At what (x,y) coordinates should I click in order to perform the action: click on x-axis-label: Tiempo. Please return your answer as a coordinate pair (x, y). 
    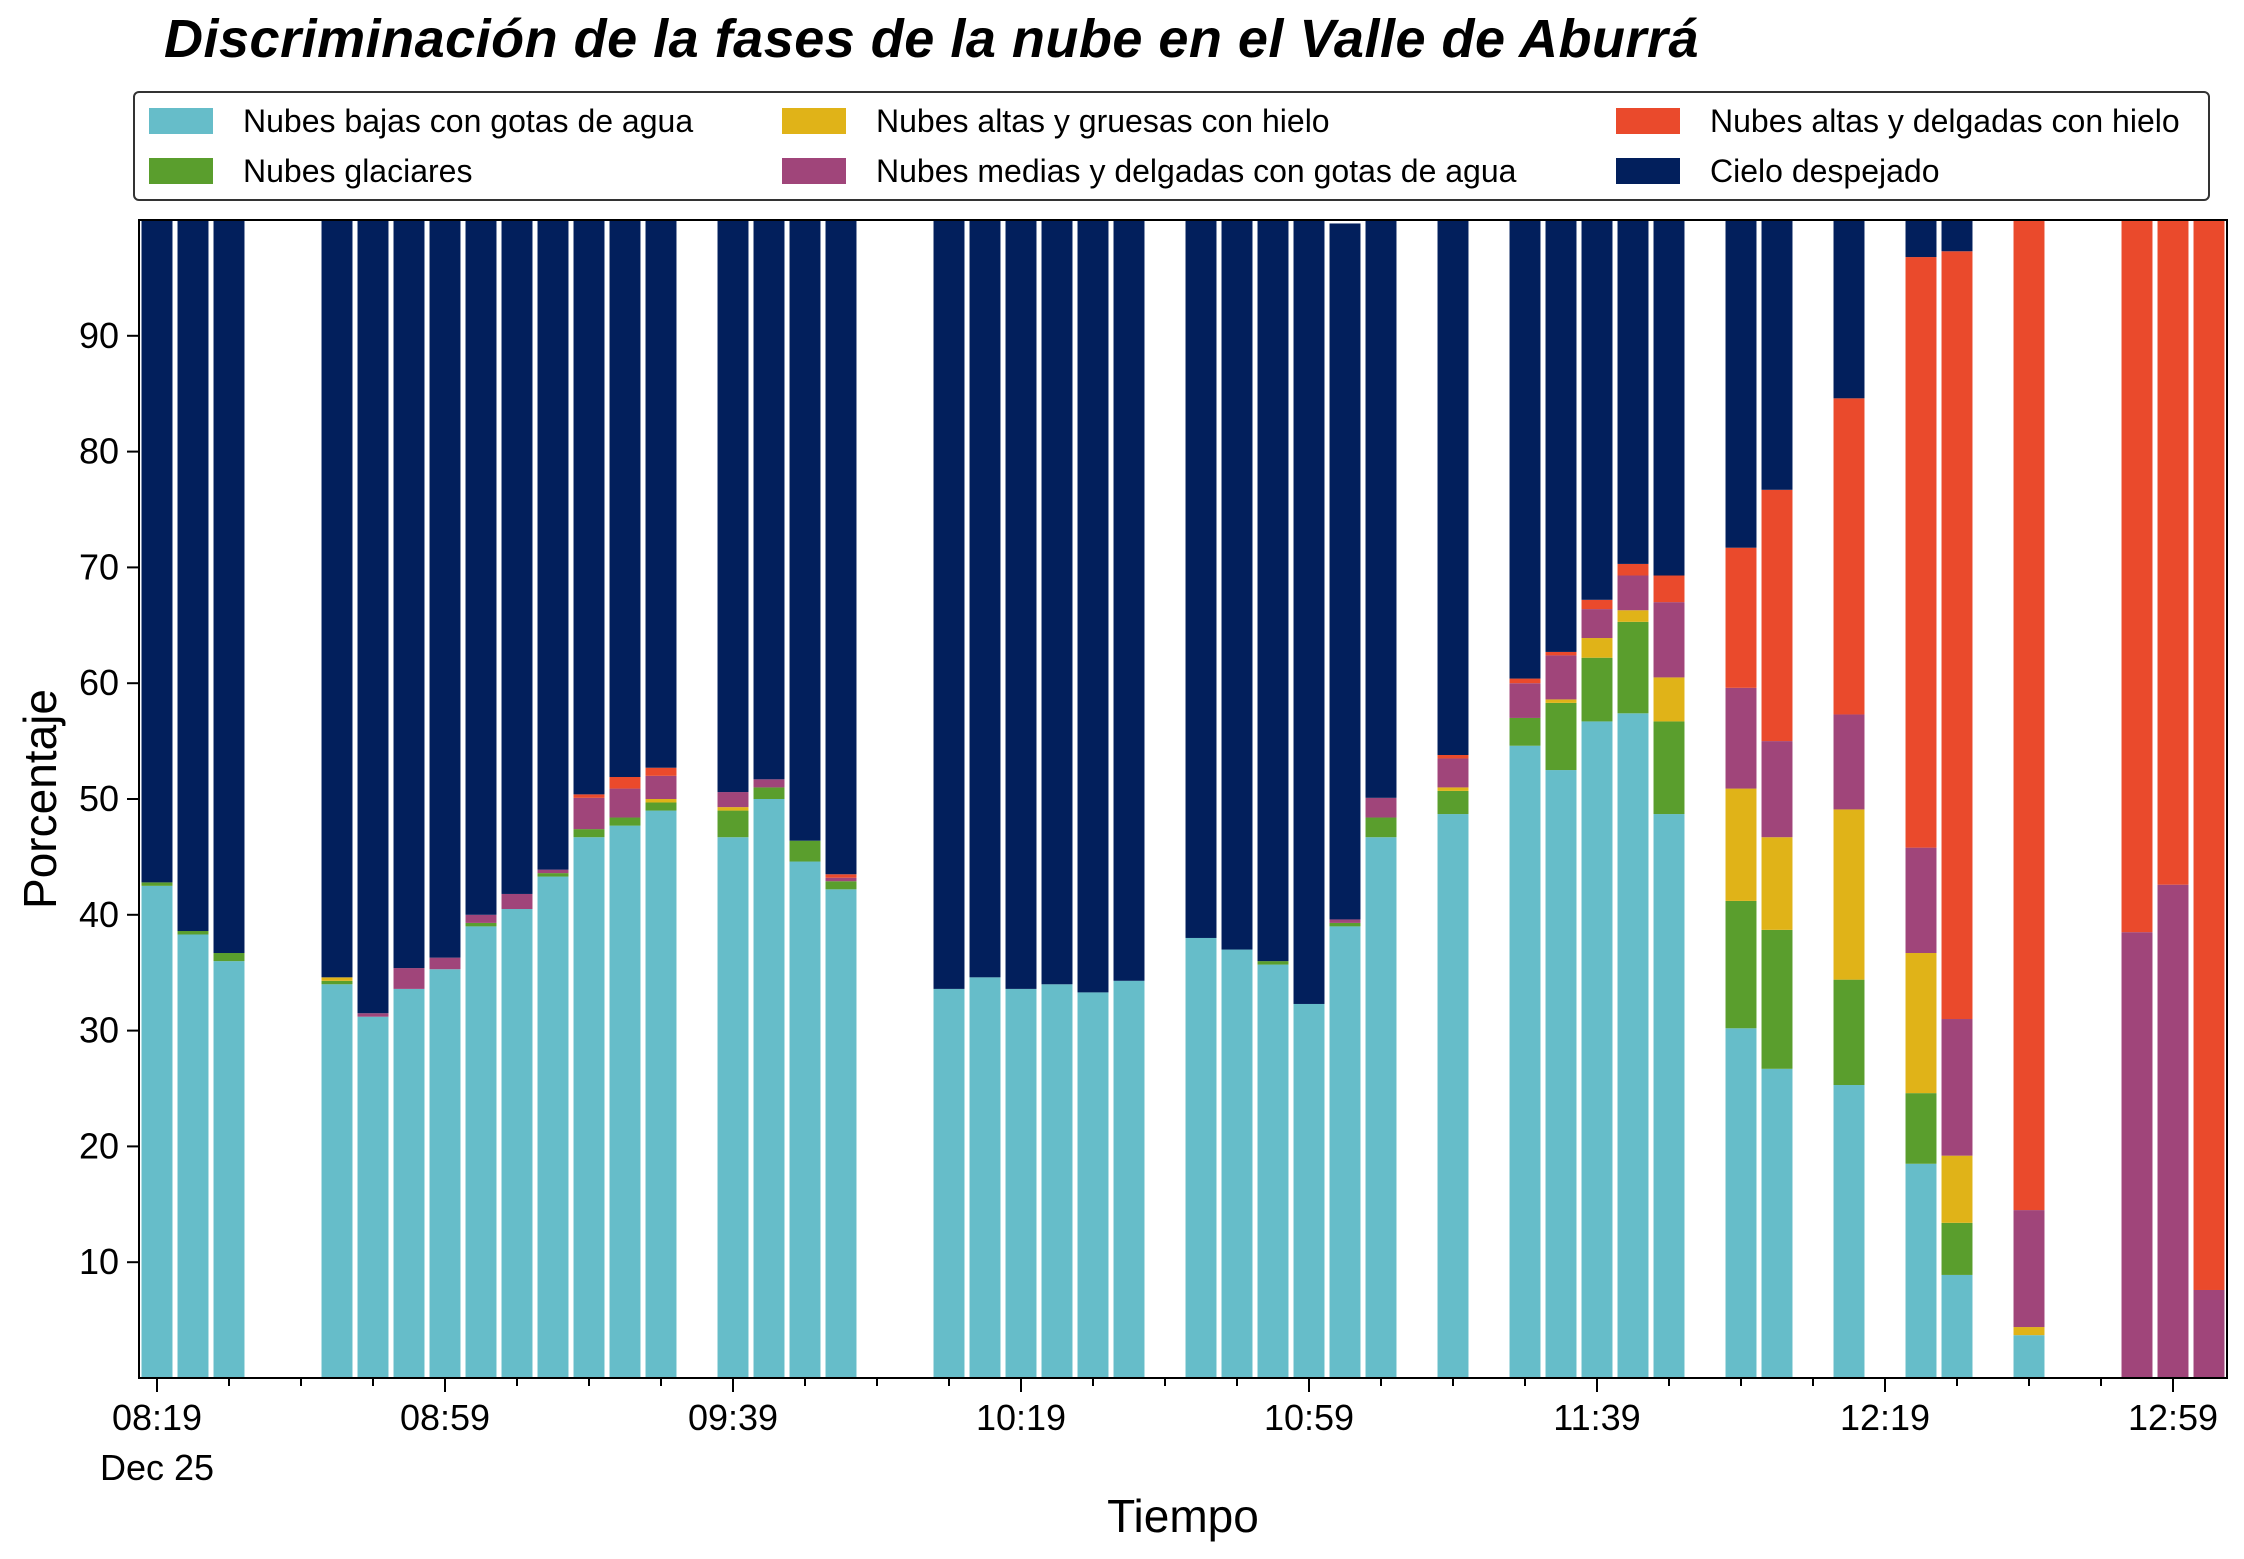
    Looking at the image, I should click on (1183, 1516).